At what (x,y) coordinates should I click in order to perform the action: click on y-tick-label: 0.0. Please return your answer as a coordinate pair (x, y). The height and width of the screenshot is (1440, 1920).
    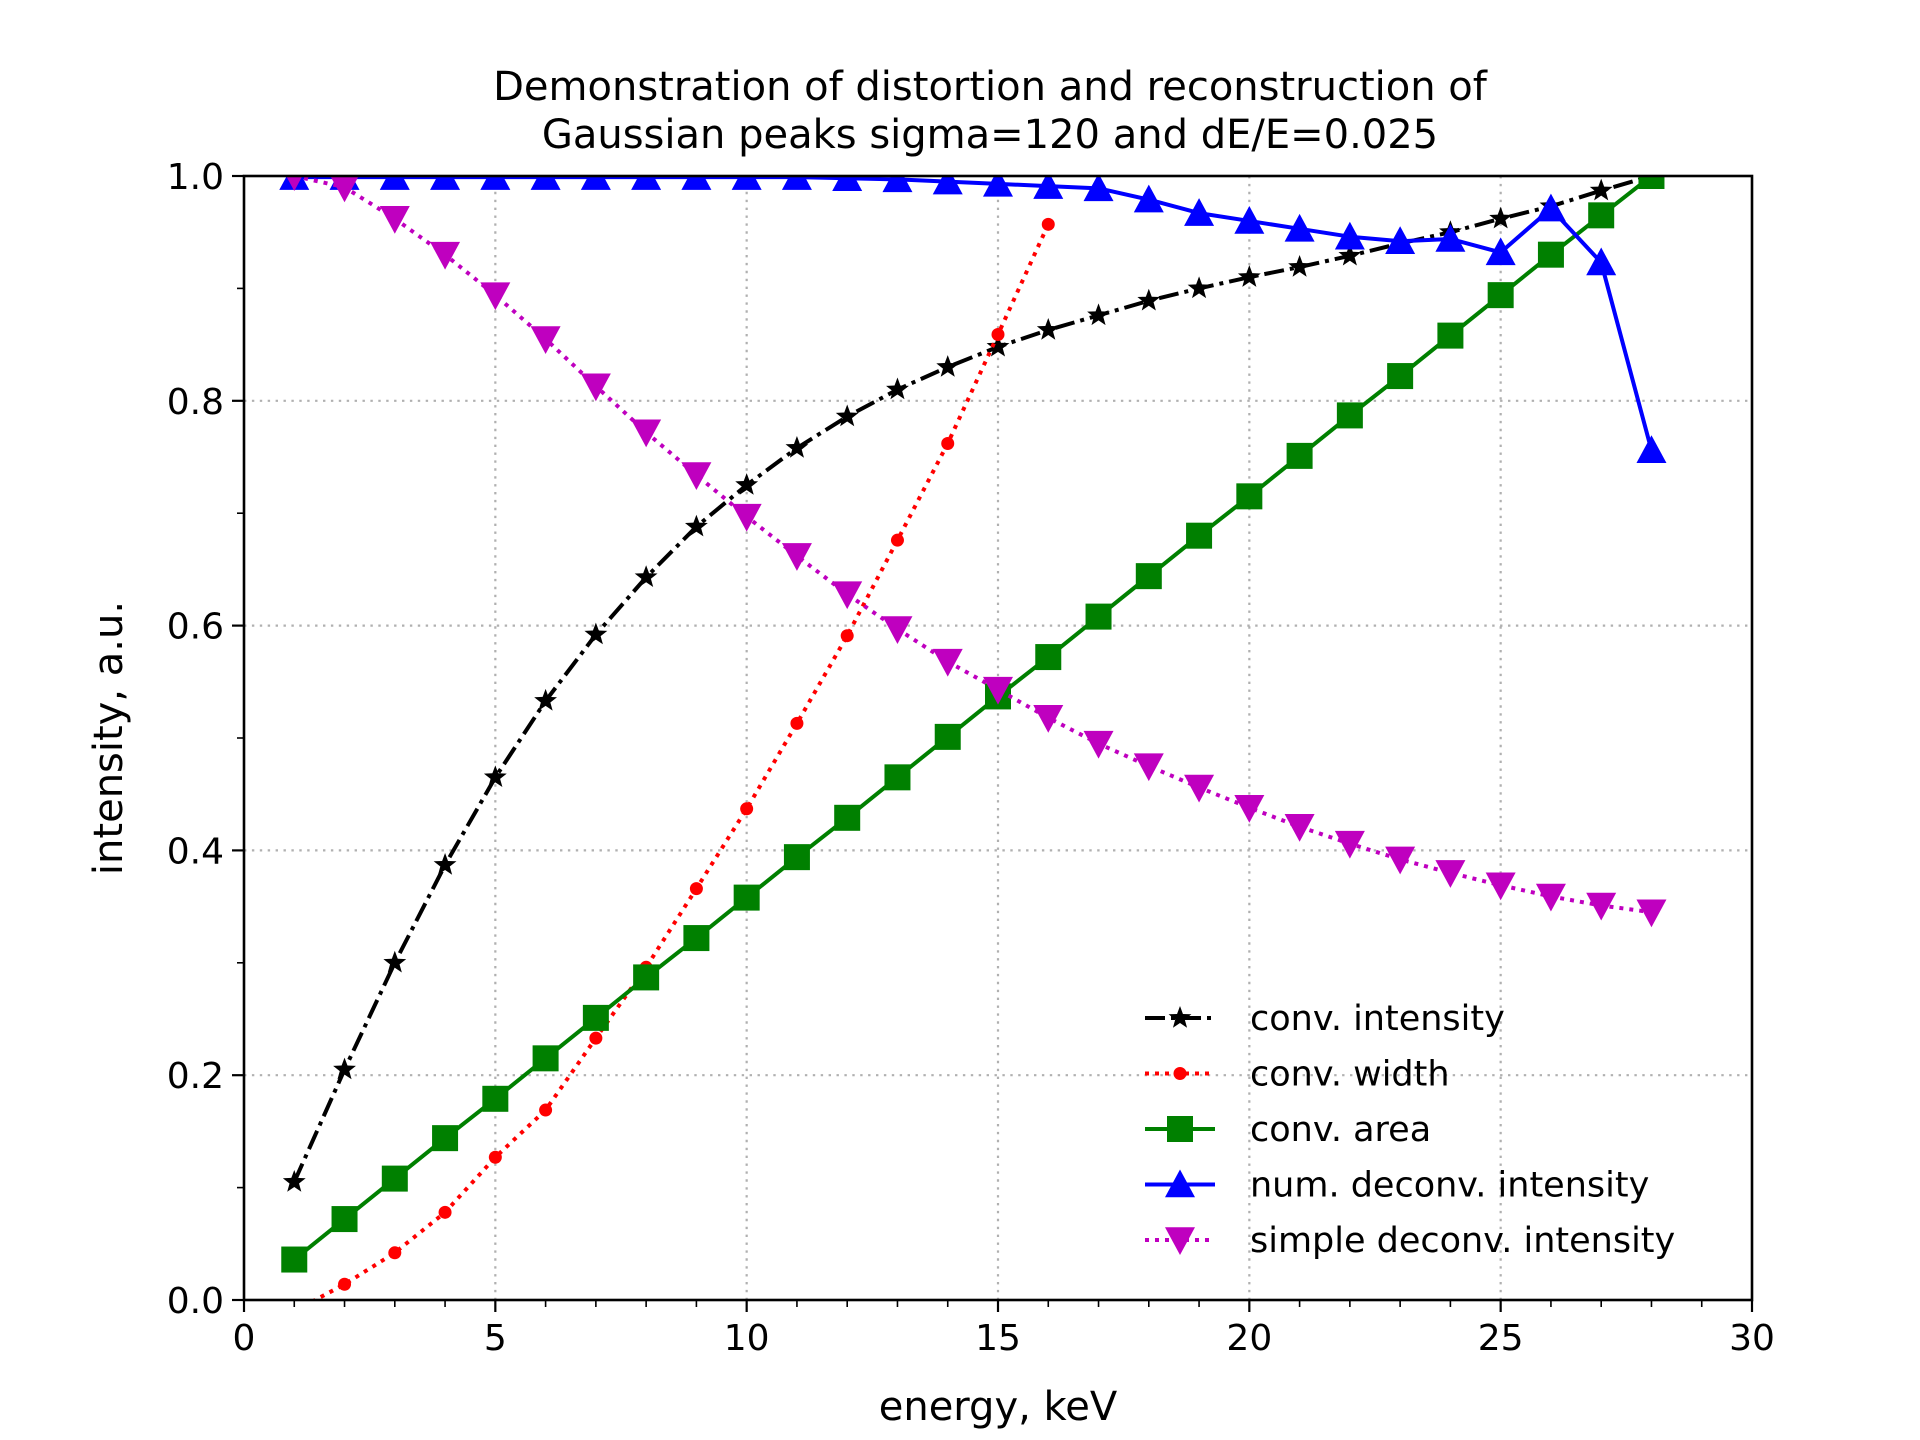
    Looking at the image, I should click on (195, 1301).